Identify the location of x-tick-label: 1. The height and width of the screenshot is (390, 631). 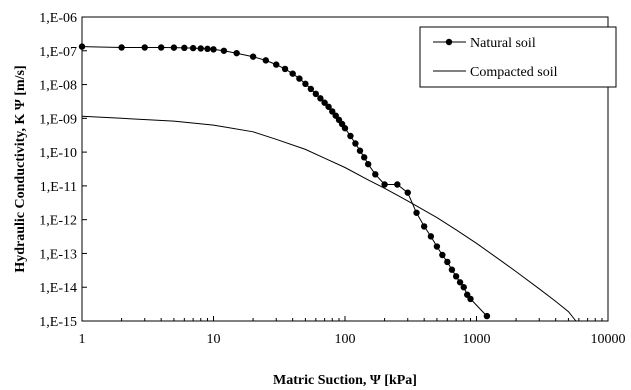
(82, 339).